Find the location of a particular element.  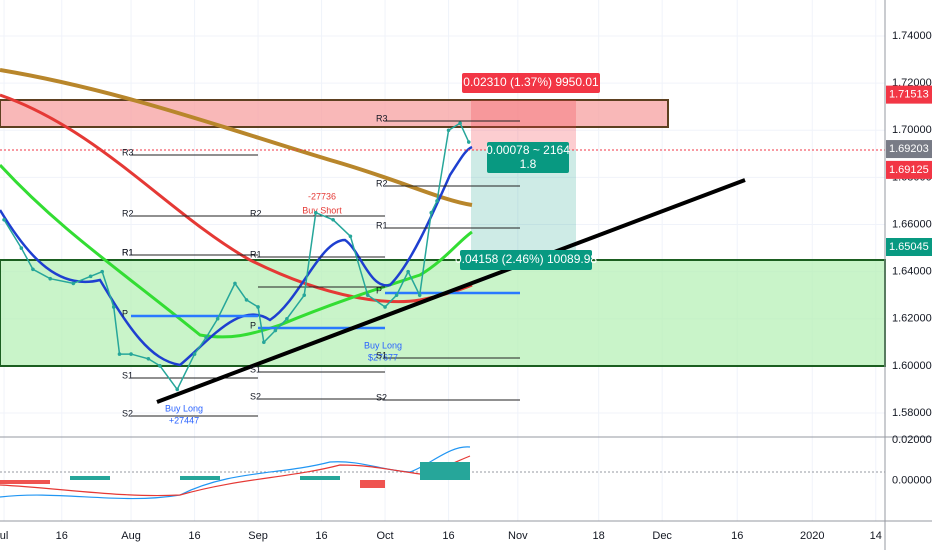

target-text: 0.02310 (1.37%) 9950.01 is located at coordinates (531, 82).